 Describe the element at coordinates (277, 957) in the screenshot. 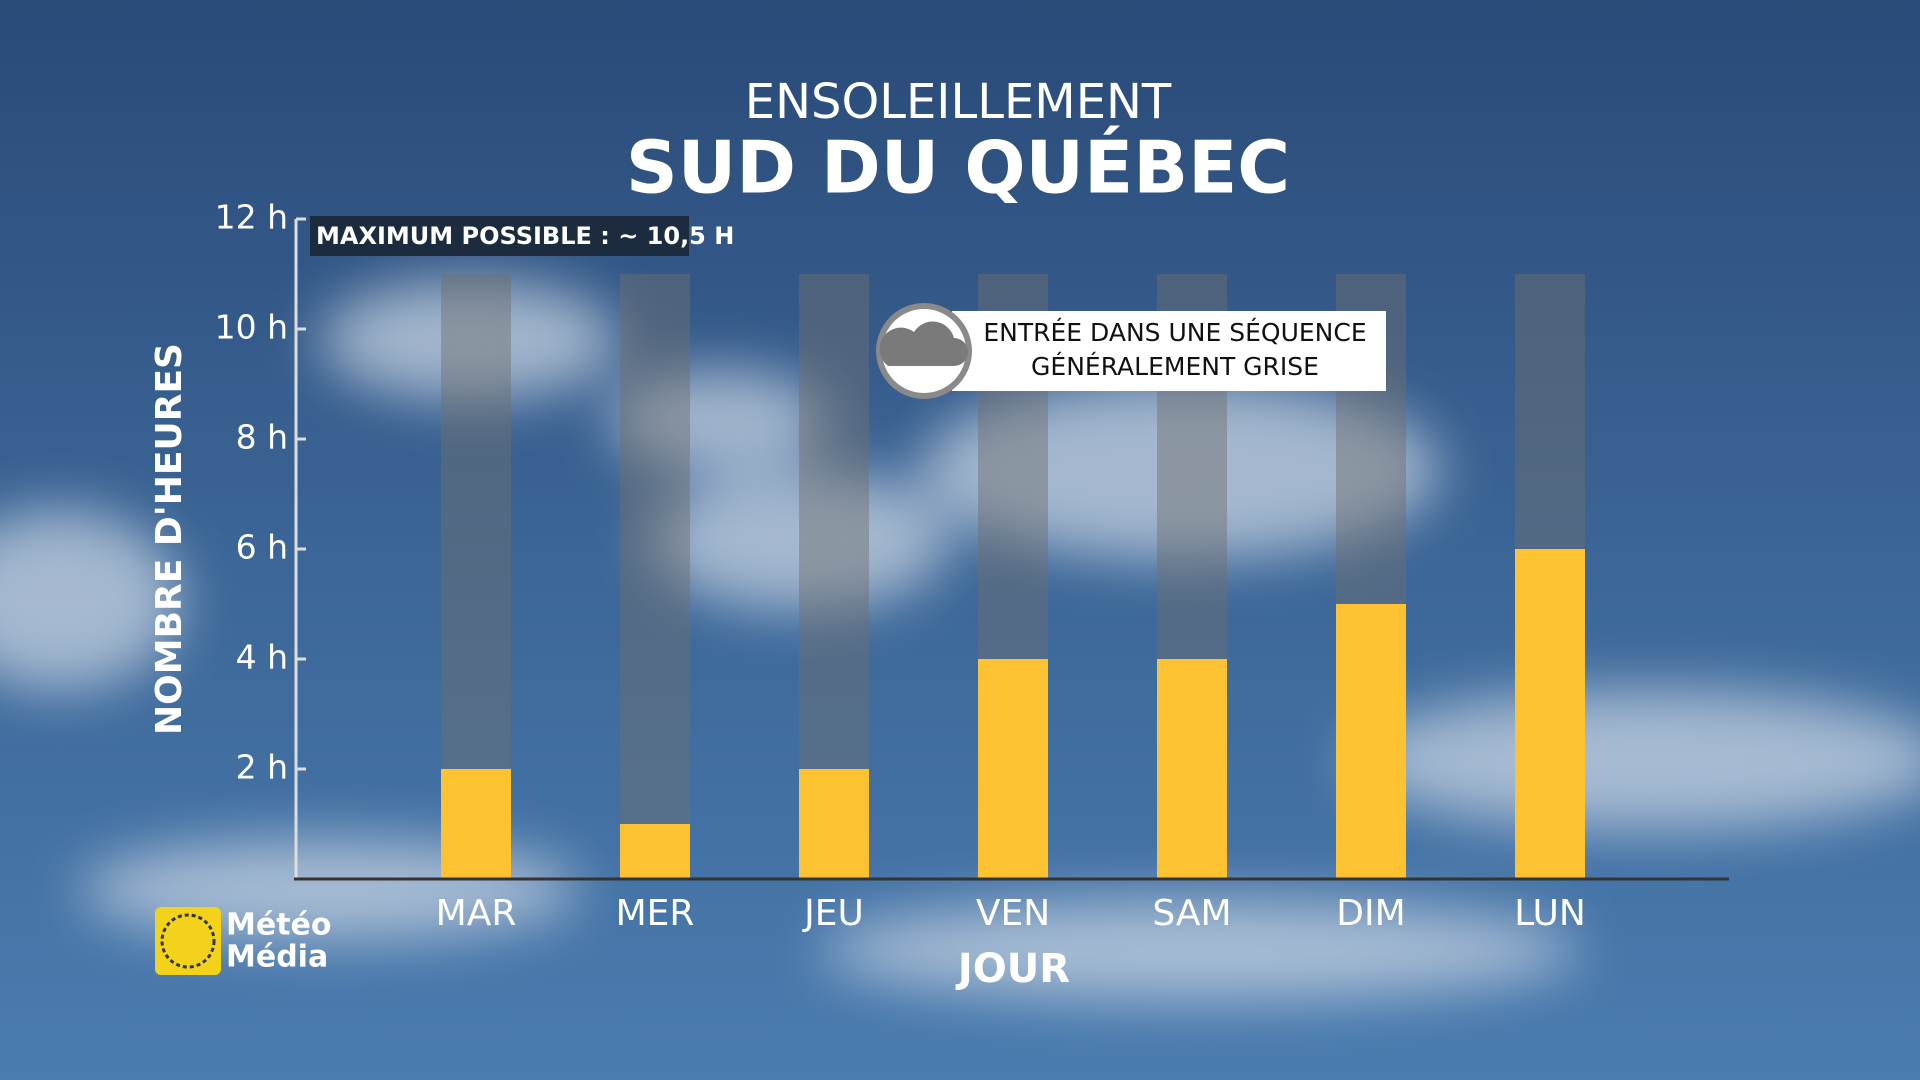

I see `logo-text: Média` at that location.